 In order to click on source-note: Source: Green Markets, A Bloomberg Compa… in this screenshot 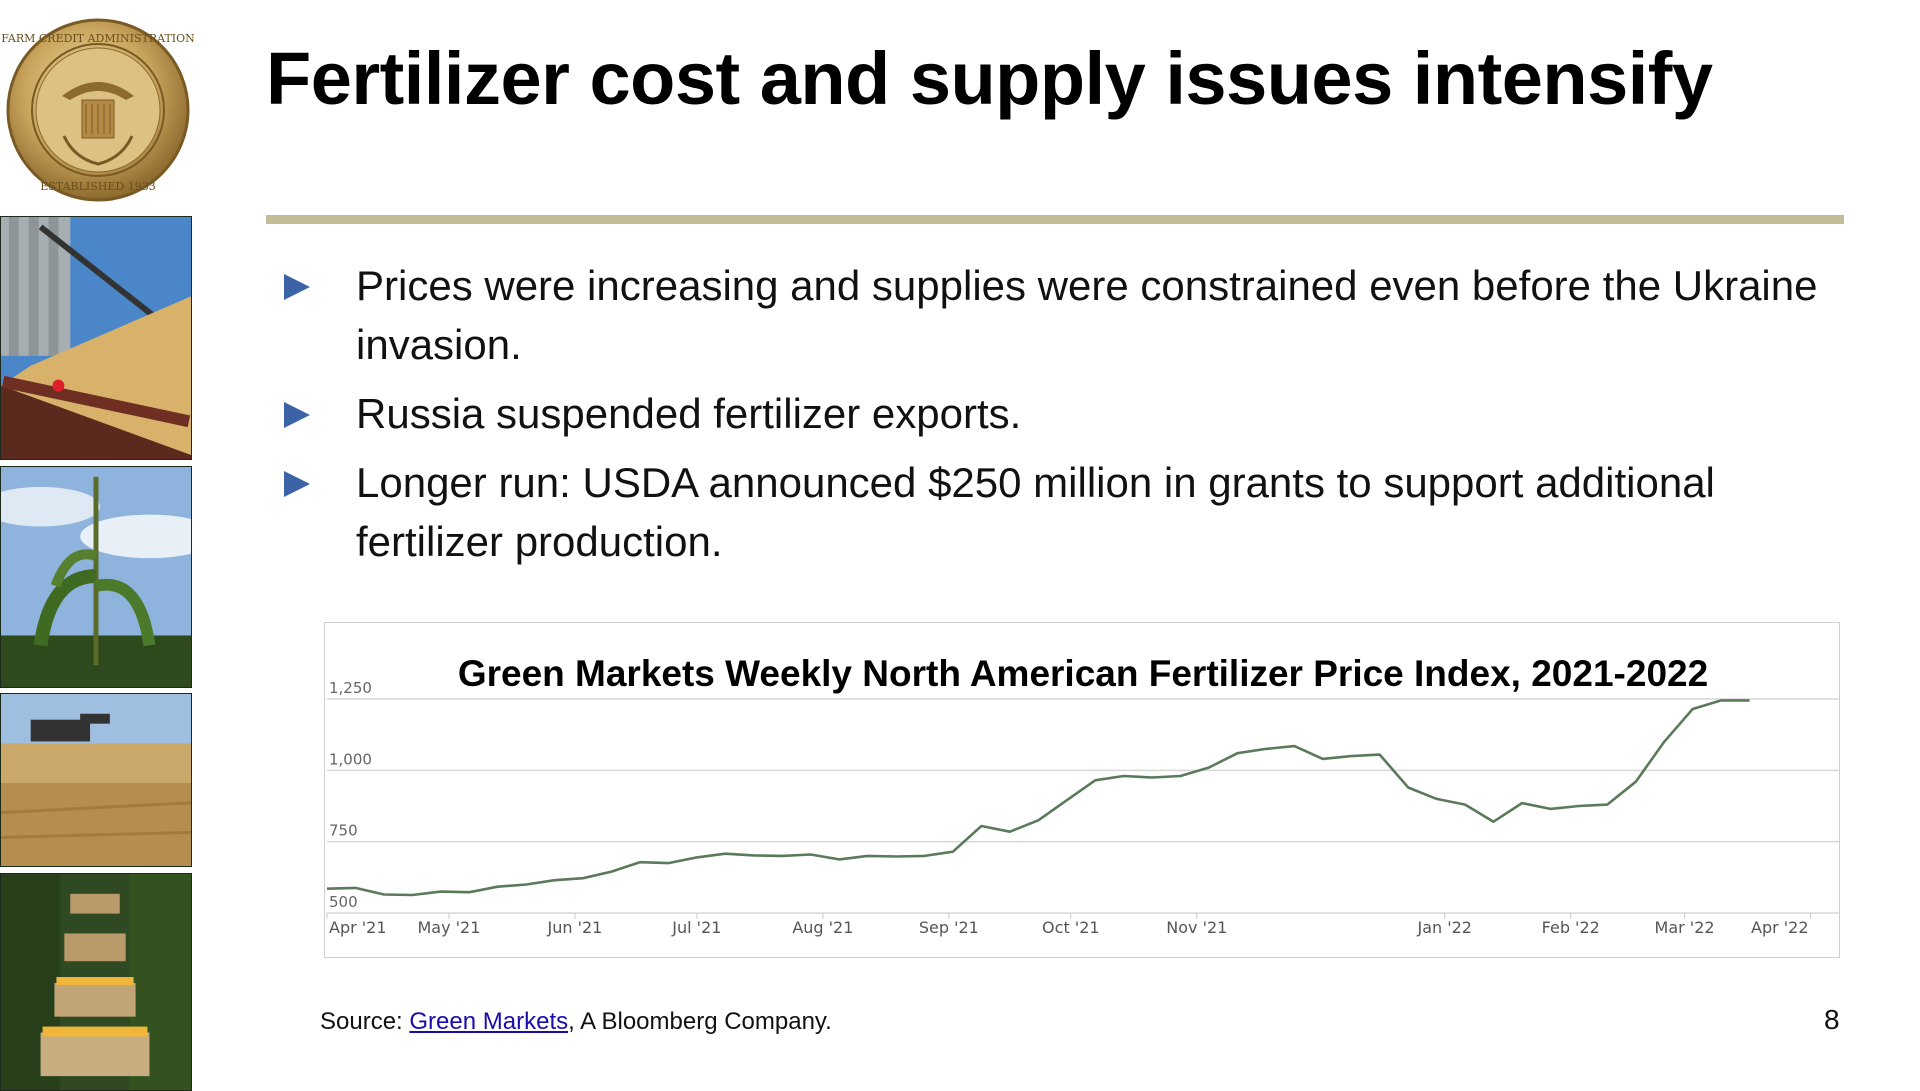, I will do `click(576, 1022)`.